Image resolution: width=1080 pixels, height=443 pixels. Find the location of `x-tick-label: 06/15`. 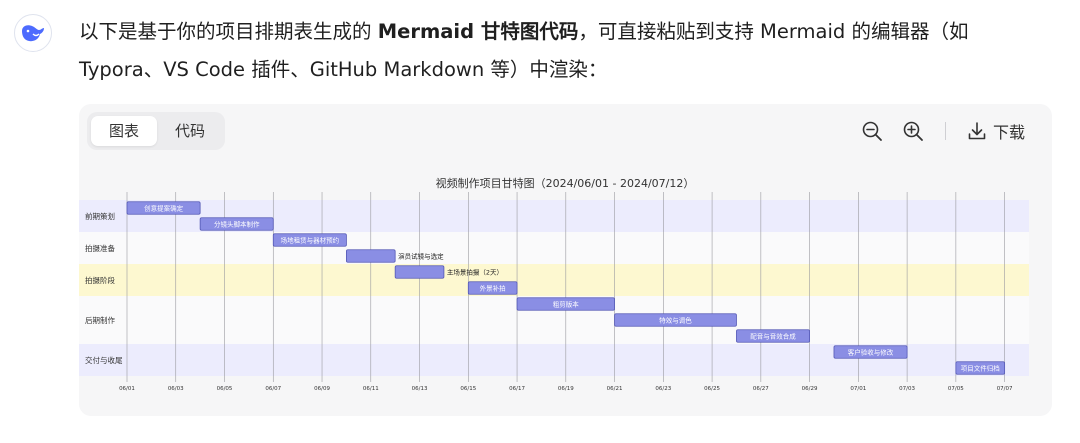

x-tick-label: 06/15 is located at coordinates (468, 389).